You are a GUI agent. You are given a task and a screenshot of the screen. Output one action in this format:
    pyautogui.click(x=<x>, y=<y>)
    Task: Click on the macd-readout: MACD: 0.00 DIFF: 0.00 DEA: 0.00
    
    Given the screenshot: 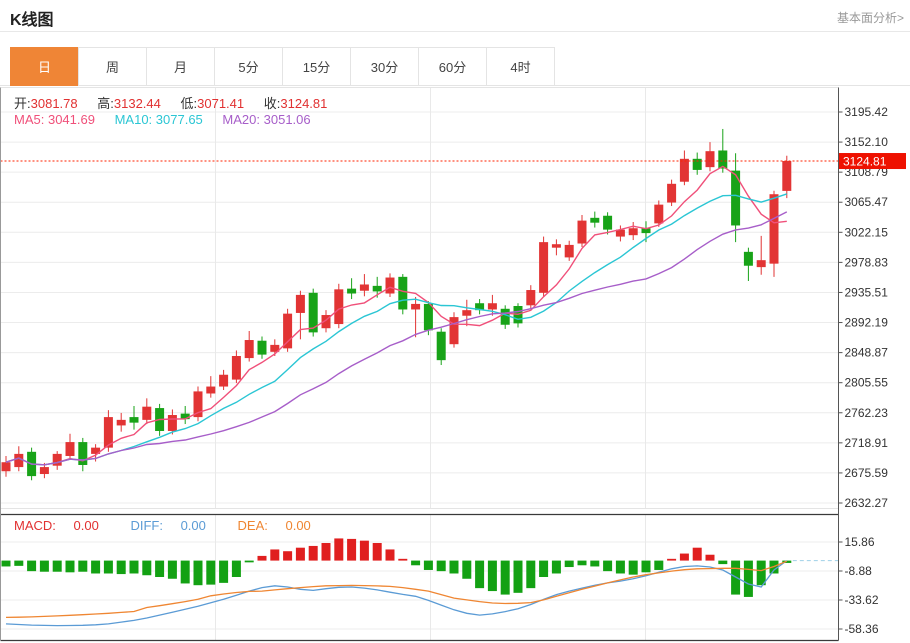 What is the action you would take?
    pyautogui.click(x=176, y=525)
    